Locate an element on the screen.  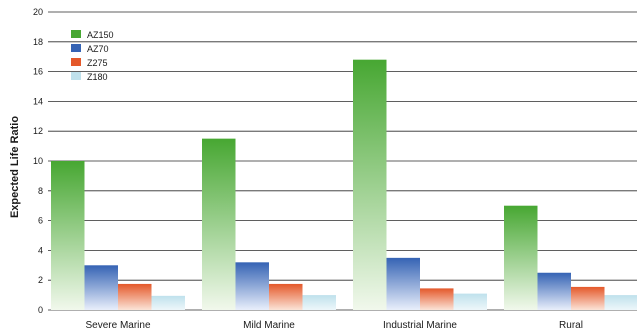
x-category-label: Mild Marine is located at coordinates (269, 325).